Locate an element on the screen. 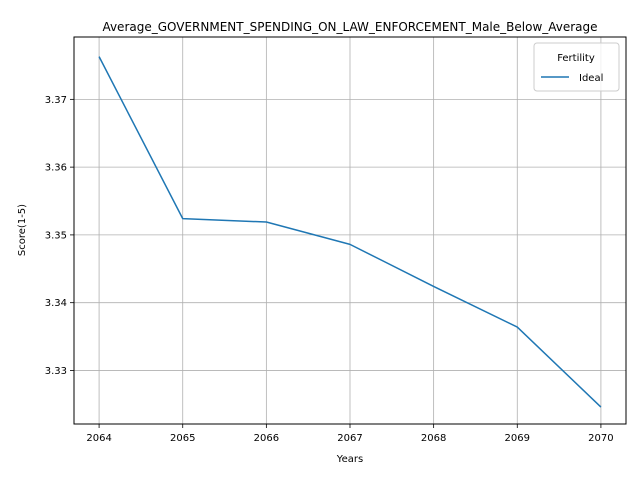 This screenshot has height=480, width=640. x-tick-label: 2064 is located at coordinates (98, 438).